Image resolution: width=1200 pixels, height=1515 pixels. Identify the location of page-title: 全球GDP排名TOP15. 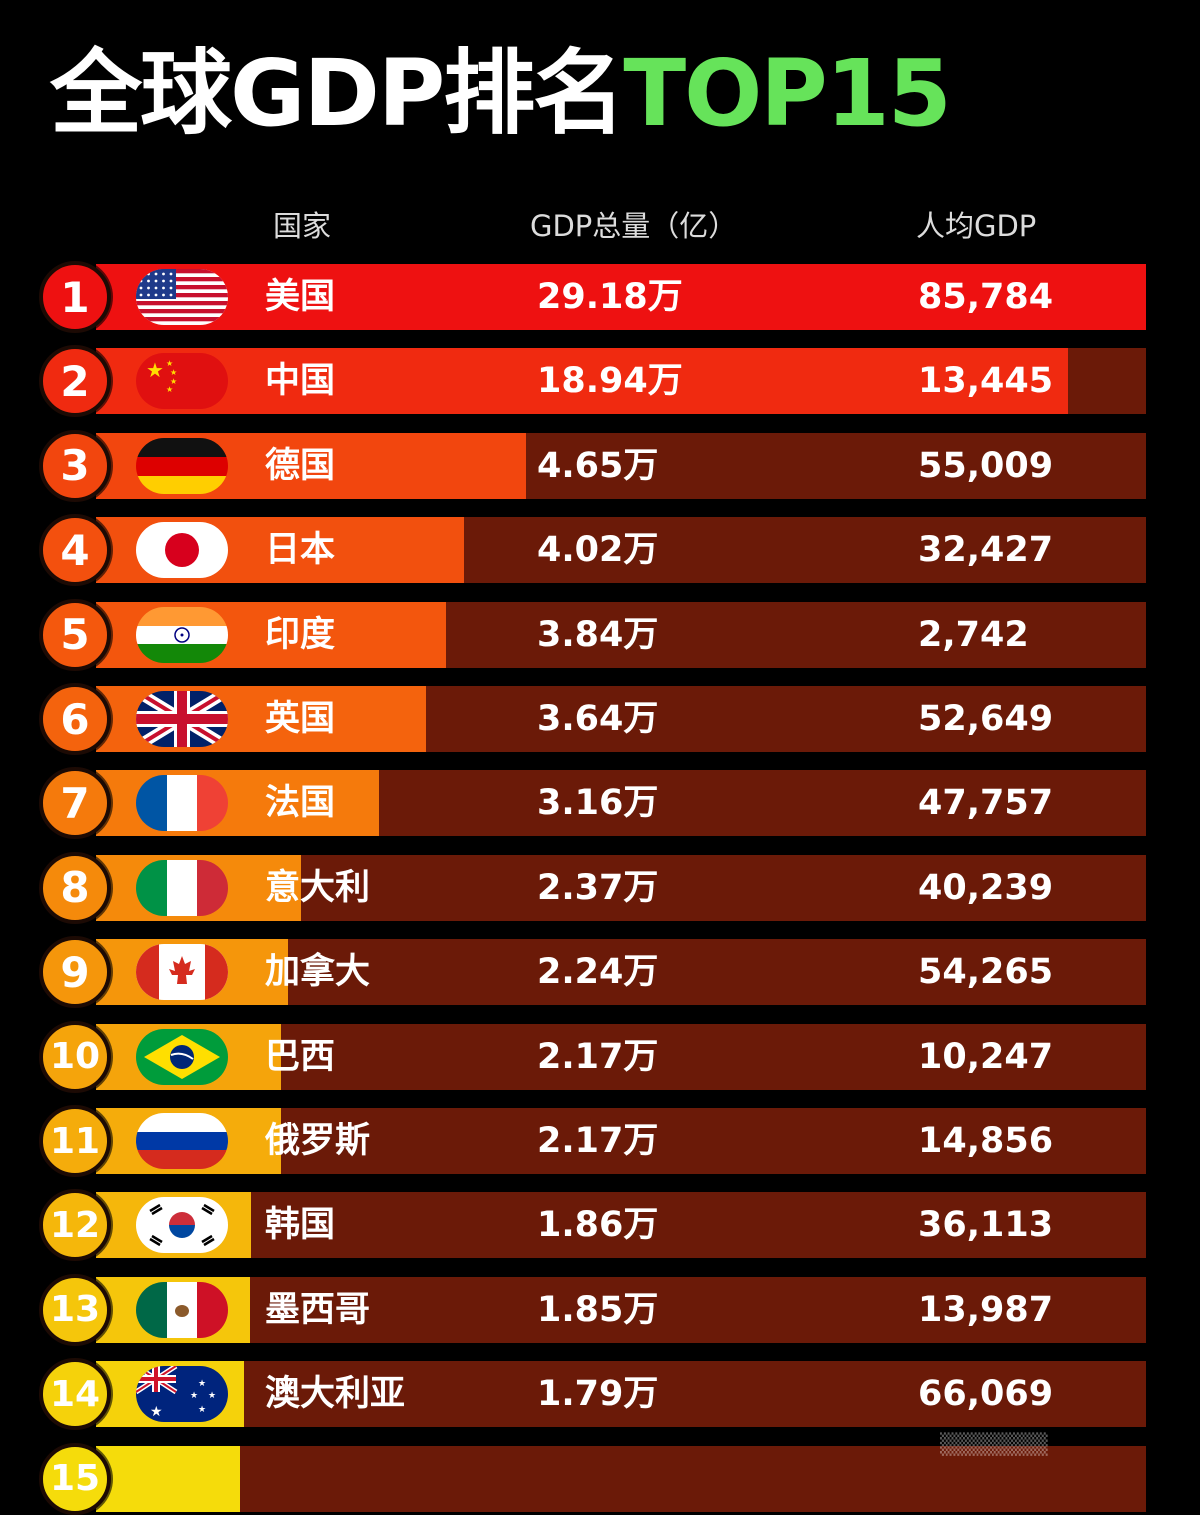
(501, 94).